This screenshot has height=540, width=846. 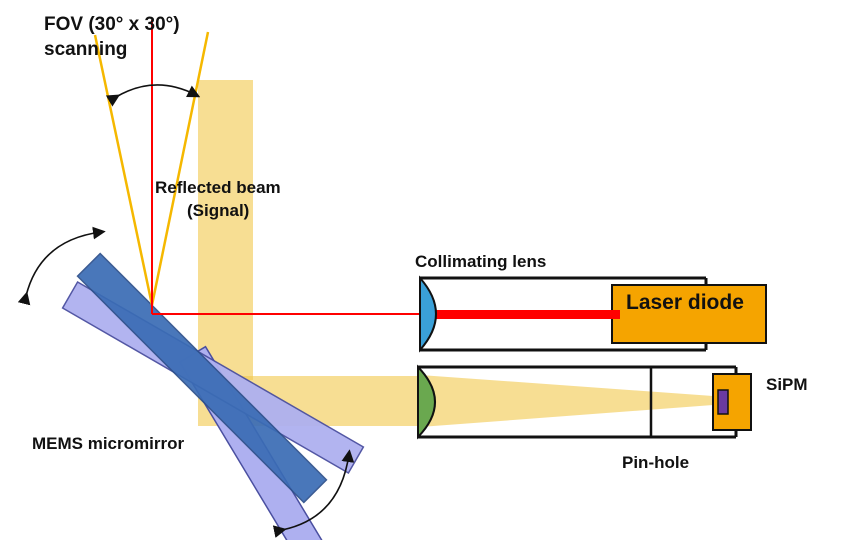 I want to click on receiver-module, so click(x=584, y=402).